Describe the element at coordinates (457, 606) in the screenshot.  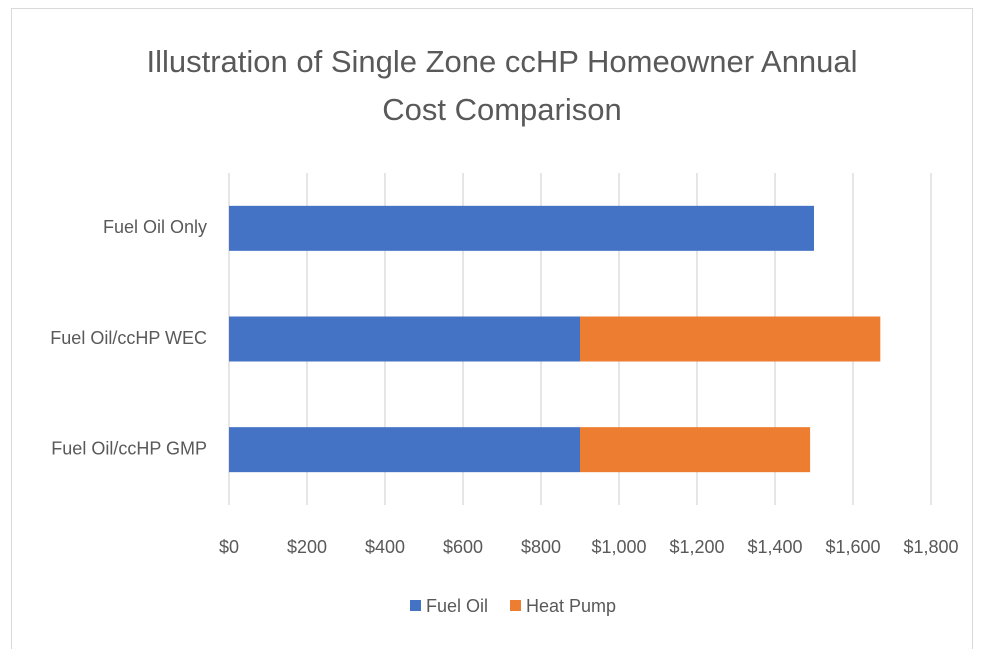
I see `legend-label: Fuel Oil` at that location.